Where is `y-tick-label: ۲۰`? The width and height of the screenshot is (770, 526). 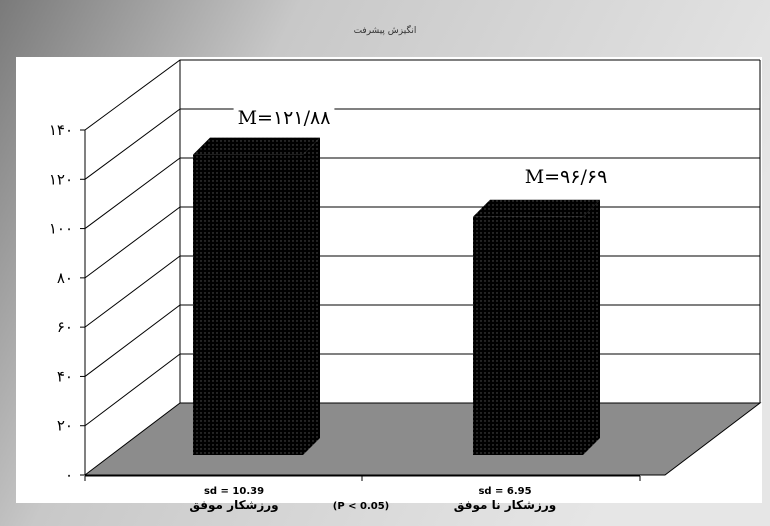
y-tick-label: ۲۰ is located at coordinates (65, 426).